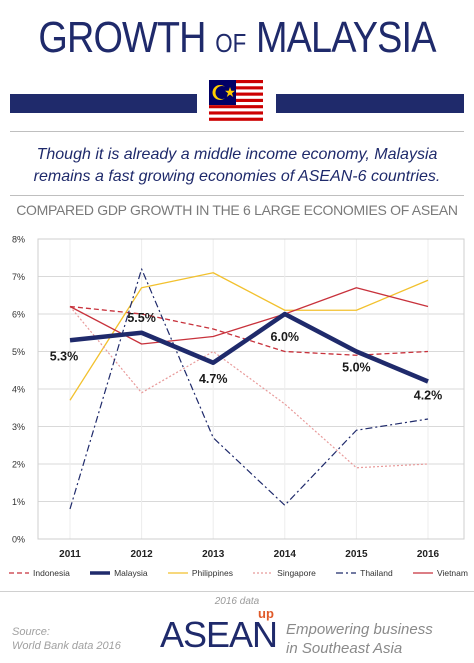  Describe the element at coordinates (18, 390) in the screenshot. I see `y-tick-label: 4%` at that location.